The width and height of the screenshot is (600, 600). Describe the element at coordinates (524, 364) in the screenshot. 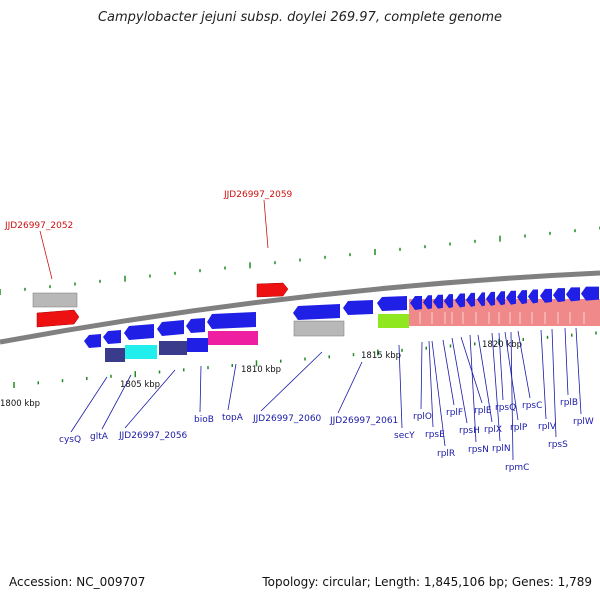

I see `leader-rpsC` at that location.